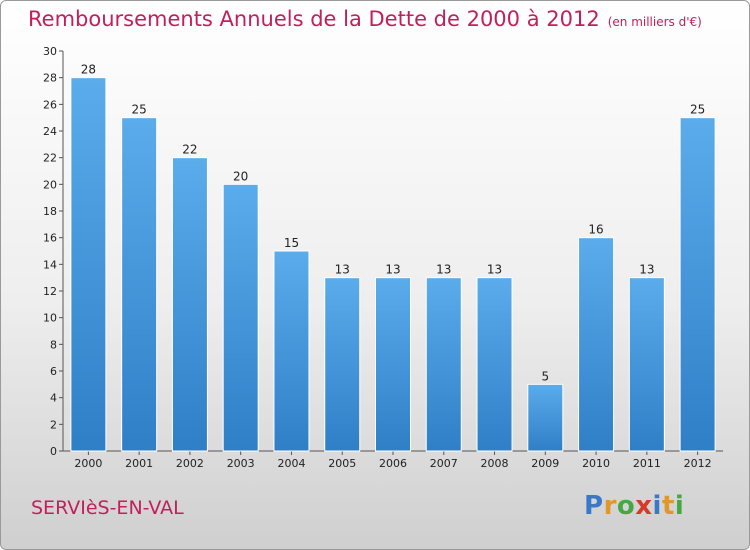  I want to click on logo-letter: x, so click(644, 506).